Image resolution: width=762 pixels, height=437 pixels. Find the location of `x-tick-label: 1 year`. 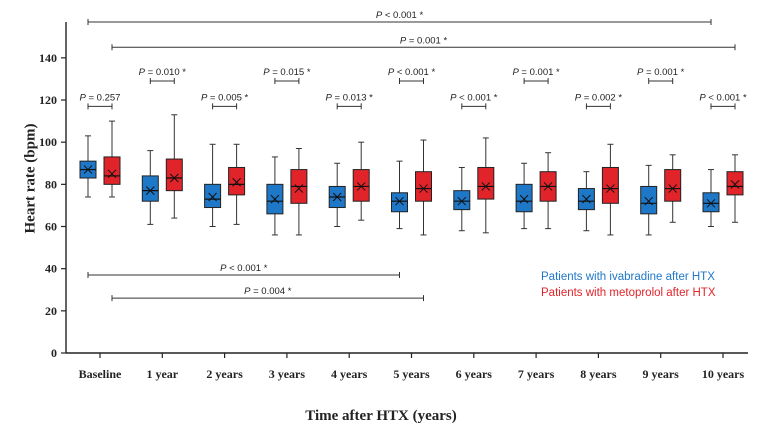

x-tick-label: 1 year is located at coordinates (162, 374).